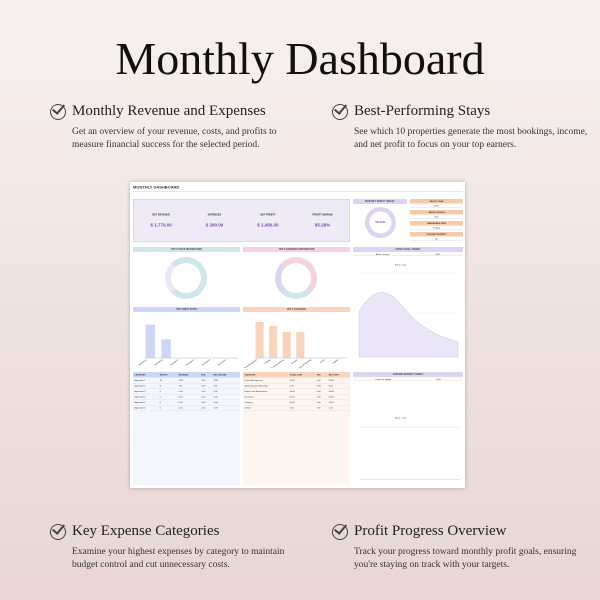 This screenshot has height=600, width=600. I want to click on table-row: Insurance 65.00 0.00 65.00, so click(296, 397).